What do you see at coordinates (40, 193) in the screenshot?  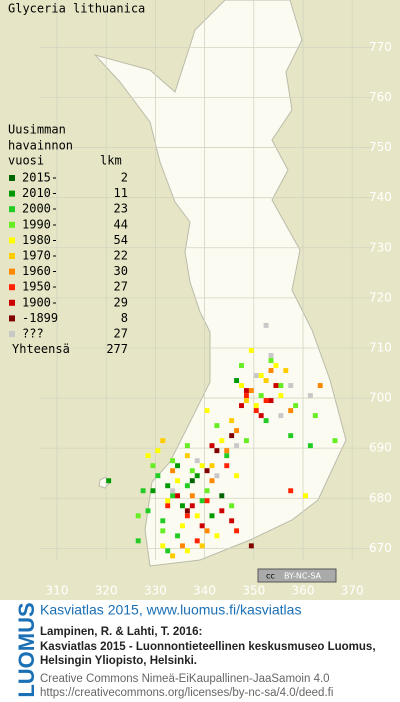 I see `legend-label: 2010-` at bounding box center [40, 193].